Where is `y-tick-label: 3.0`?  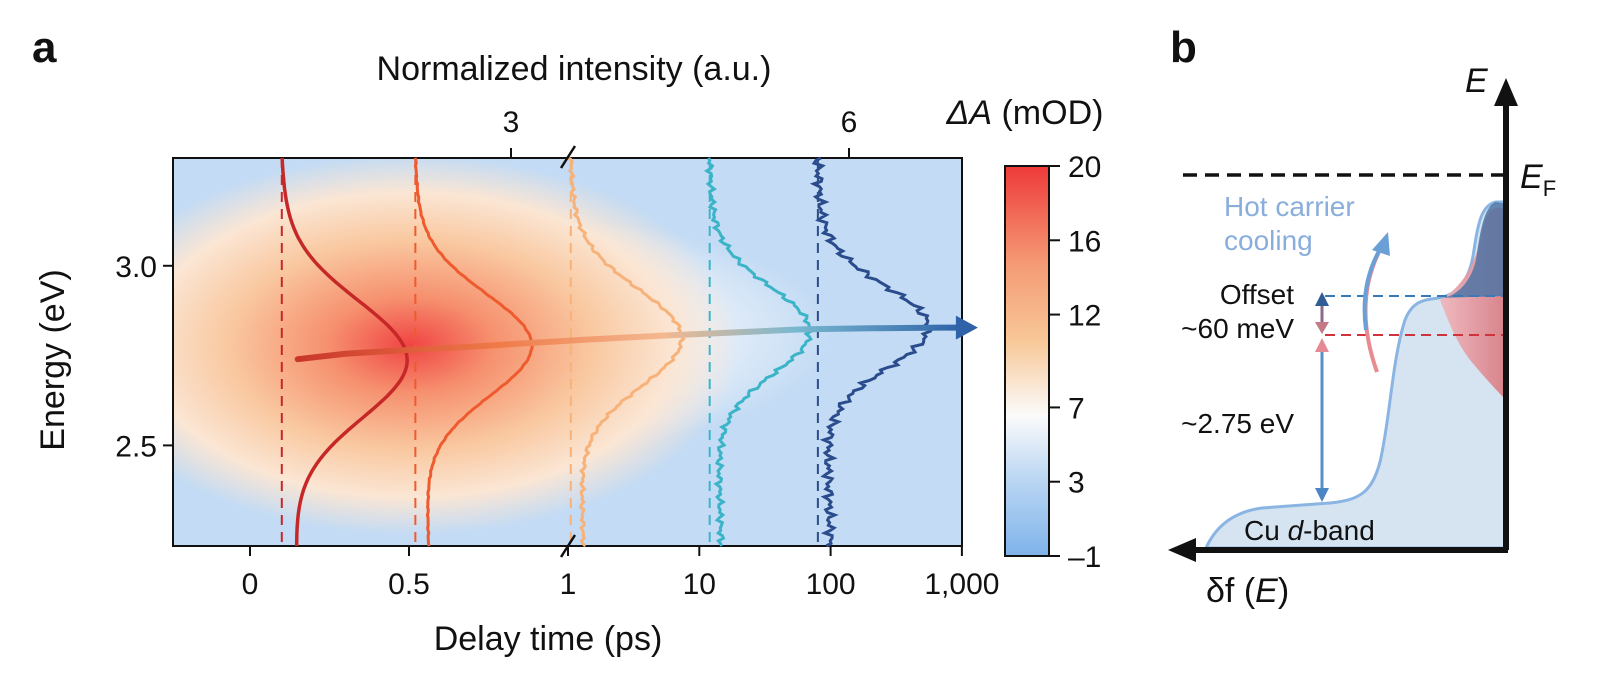
y-tick-label: 3.0 is located at coordinates (136, 267).